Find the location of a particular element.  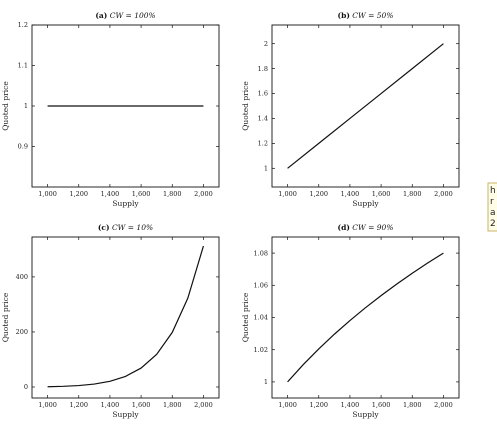

y-tick-label: 0 is located at coordinates (26, 387).